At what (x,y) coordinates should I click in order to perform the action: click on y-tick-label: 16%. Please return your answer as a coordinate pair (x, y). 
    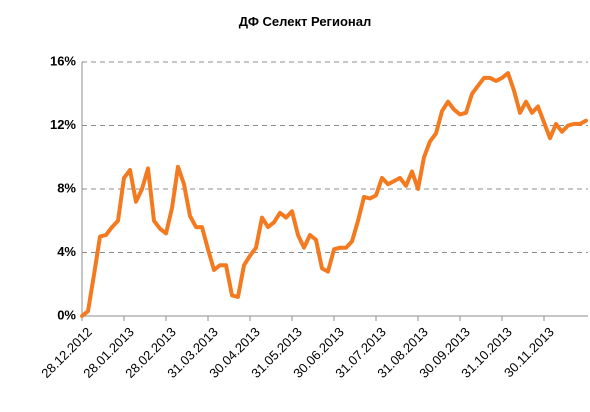
    Looking at the image, I should click on (63, 60).